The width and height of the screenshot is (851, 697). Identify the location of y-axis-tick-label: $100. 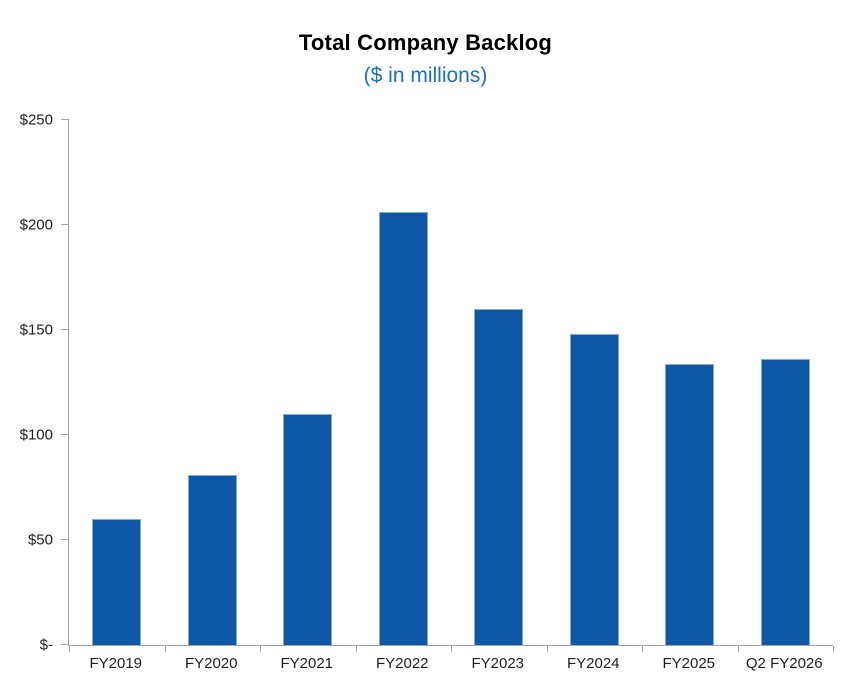
(36, 435).